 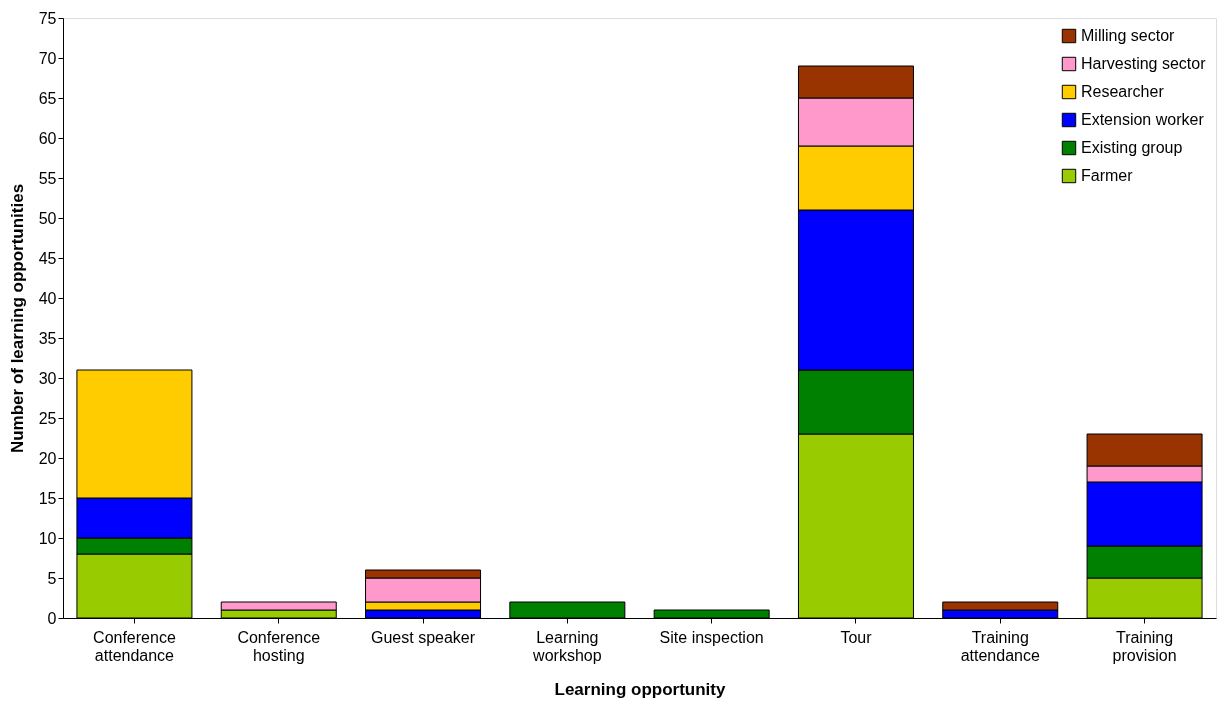 What do you see at coordinates (47, 258) in the screenshot?
I see `y-tick-label: 45` at bounding box center [47, 258].